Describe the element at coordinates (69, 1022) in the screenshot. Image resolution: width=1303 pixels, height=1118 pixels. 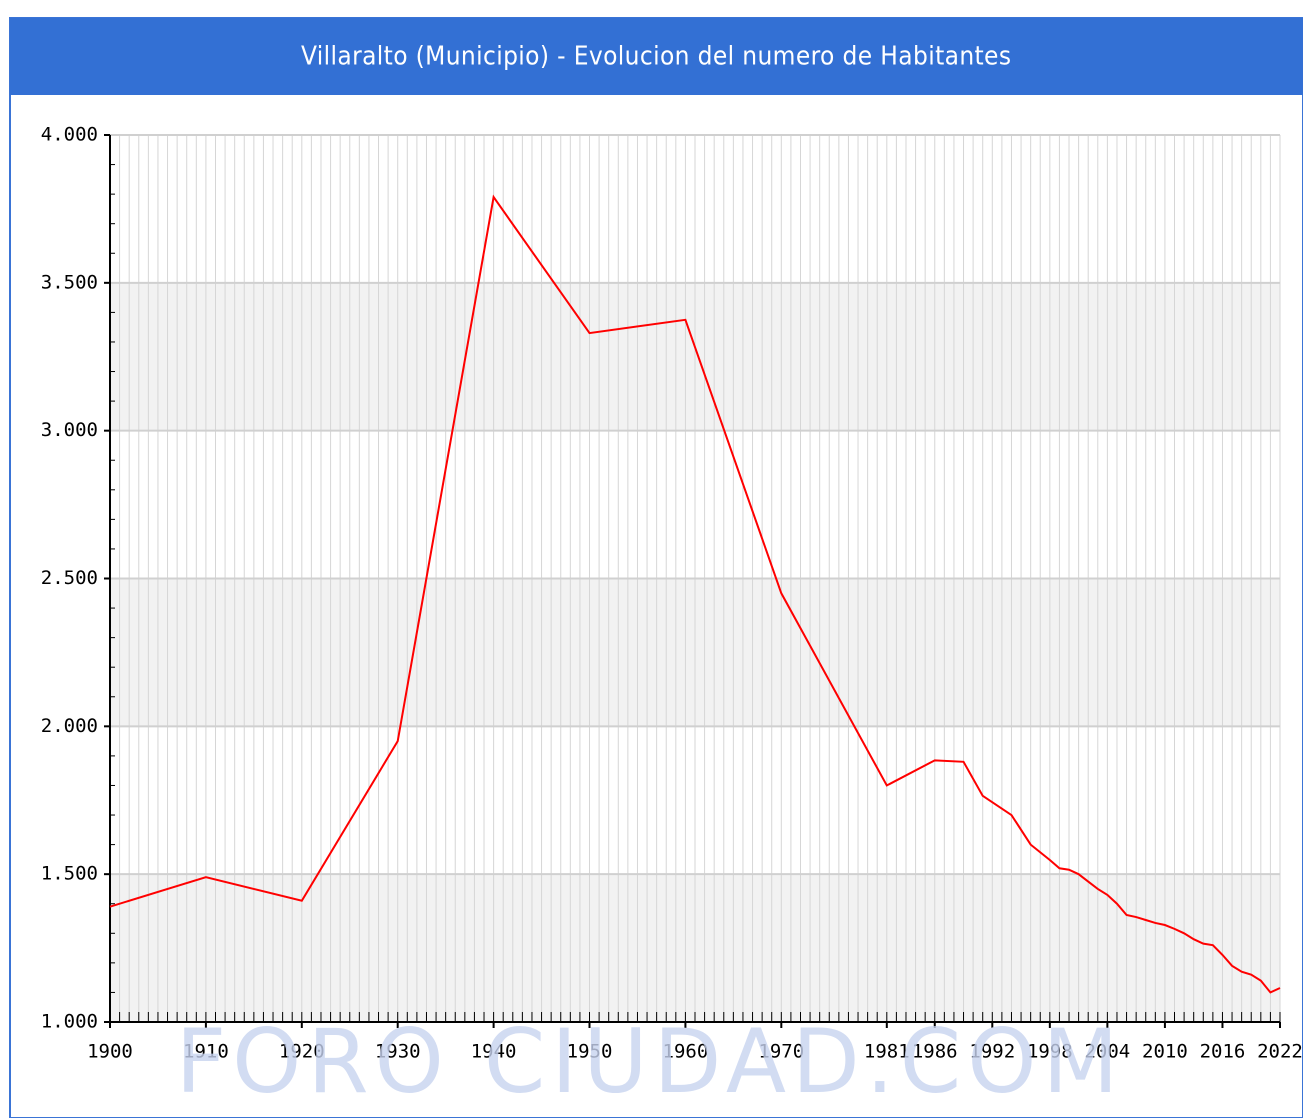
I see `y-tick-label: 1.000` at that location.